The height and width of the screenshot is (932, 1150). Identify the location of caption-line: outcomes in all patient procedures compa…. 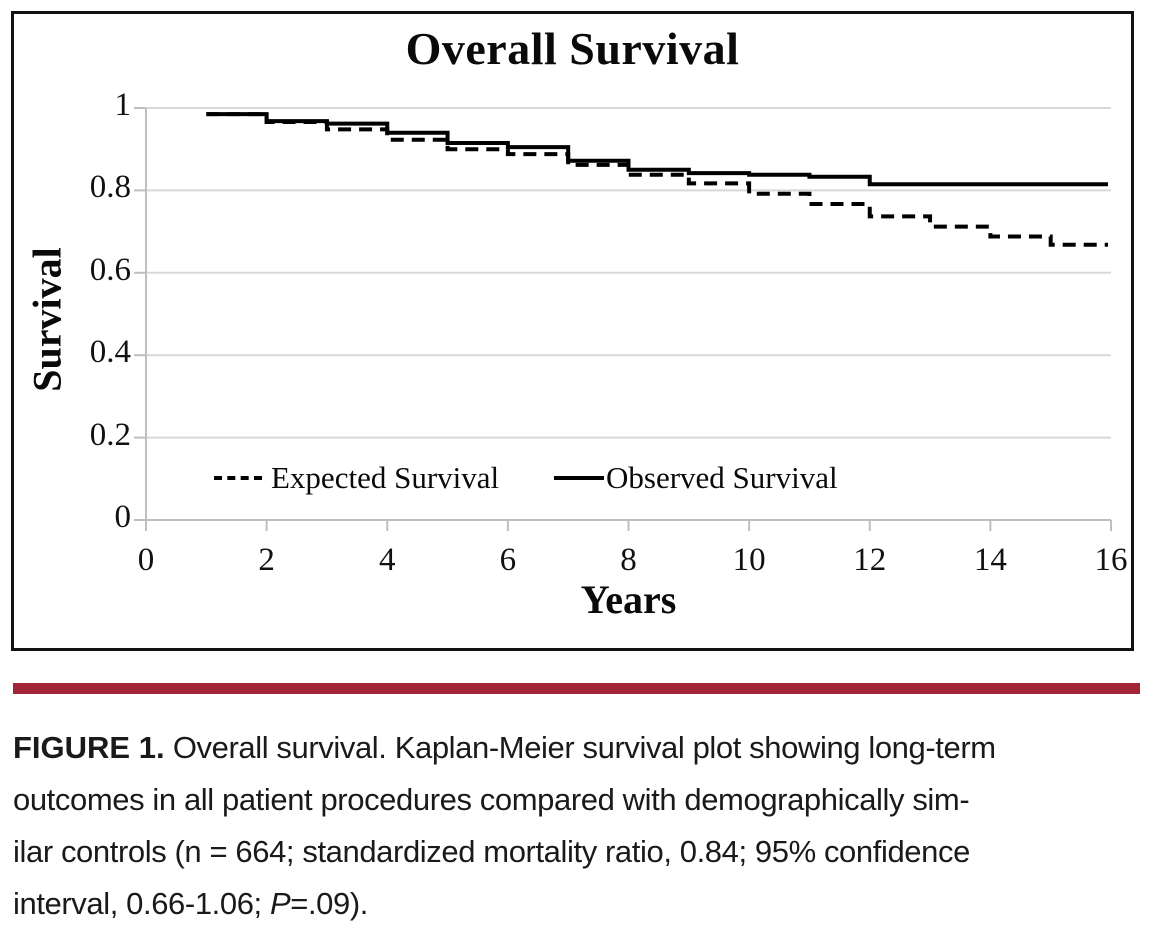
(491, 799).